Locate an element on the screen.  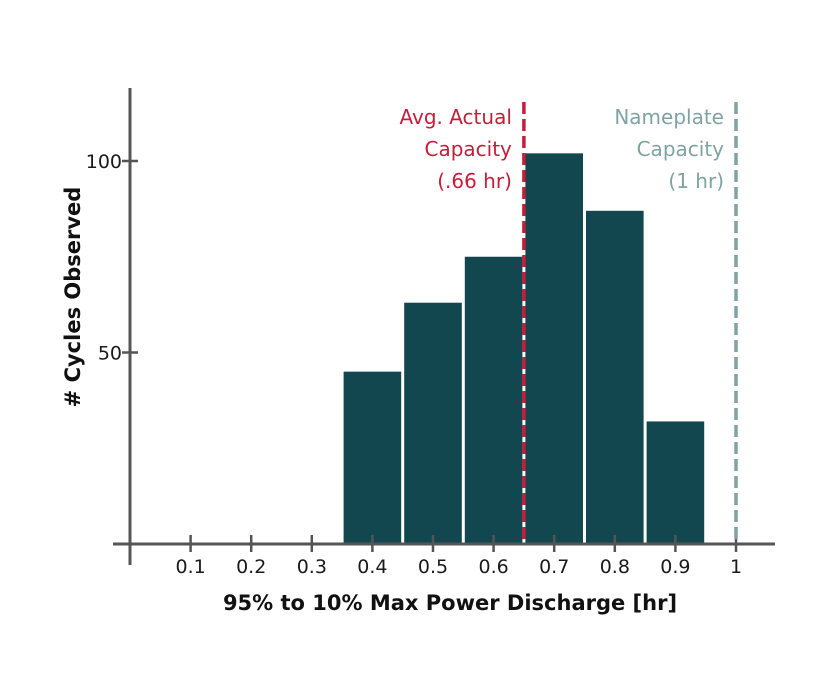
y-tick-label-1: 100 is located at coordinates (104, 162).